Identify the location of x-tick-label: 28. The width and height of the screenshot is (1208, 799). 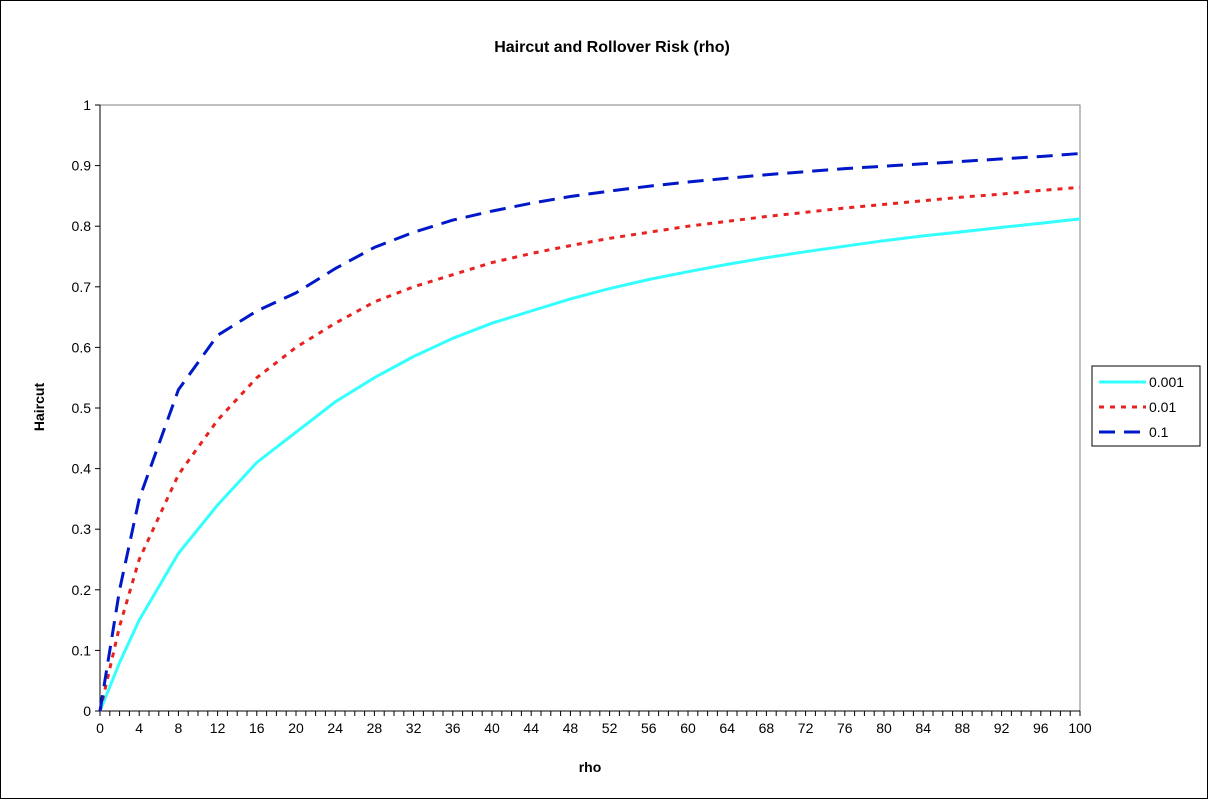
(375, 728).